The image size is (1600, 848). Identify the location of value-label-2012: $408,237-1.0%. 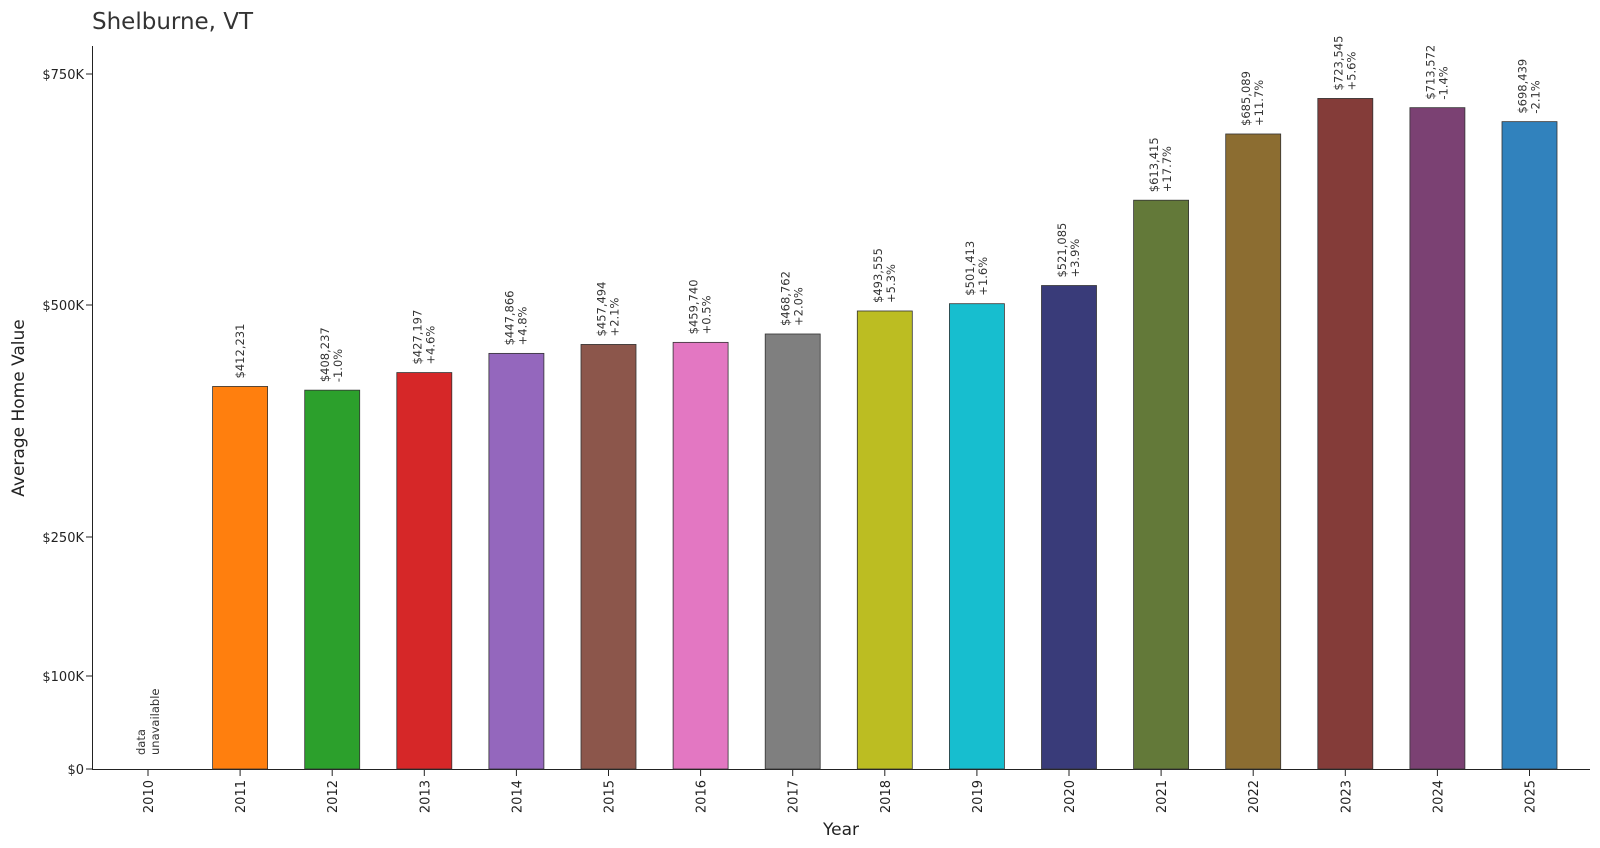
(331, 354).